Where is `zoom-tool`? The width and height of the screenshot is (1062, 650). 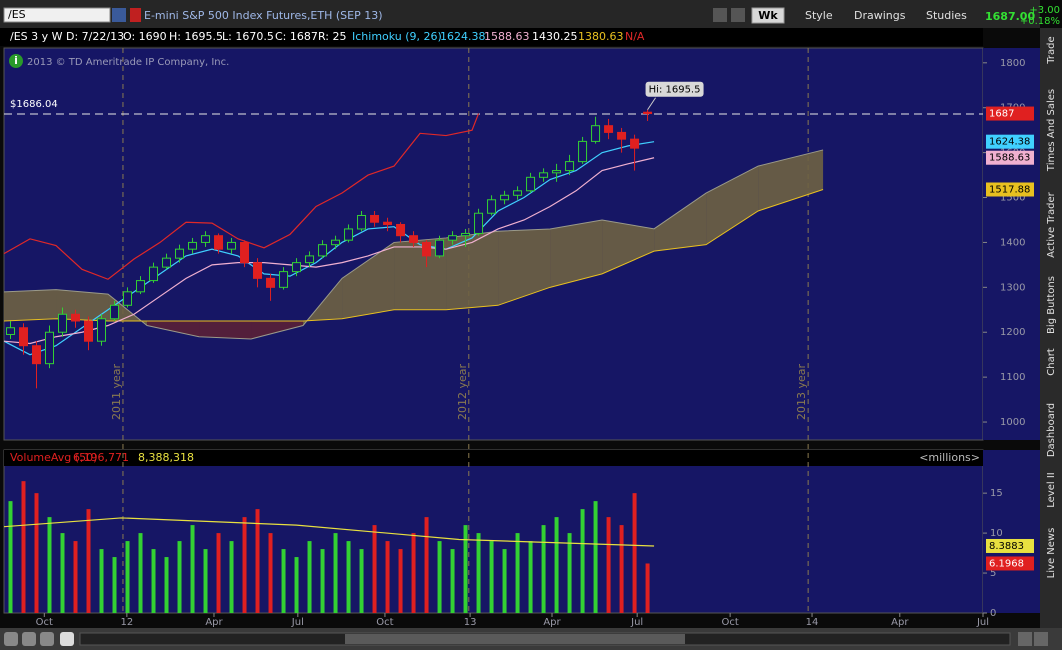
zoom-tool is located at coordinates (47, 639).